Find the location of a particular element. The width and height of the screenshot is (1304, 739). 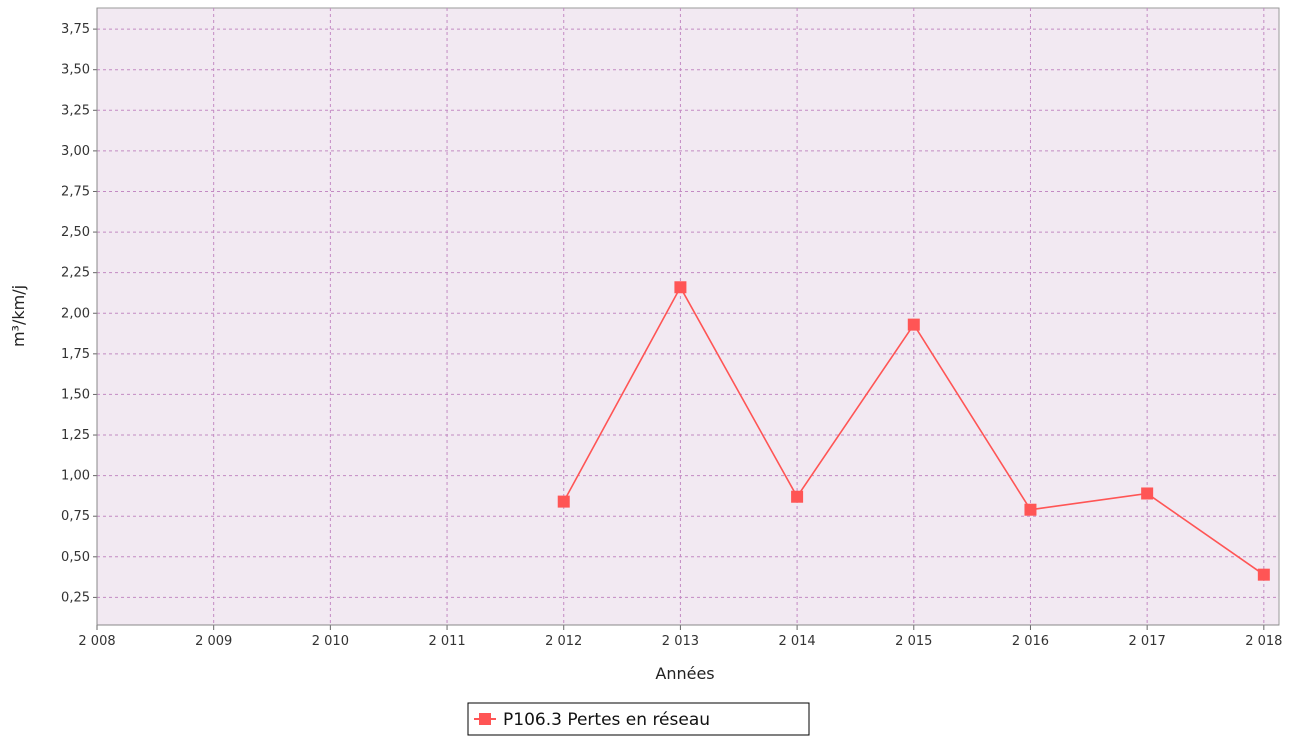

x-tick-label: 2 015 is located at coordinates (913, 641).